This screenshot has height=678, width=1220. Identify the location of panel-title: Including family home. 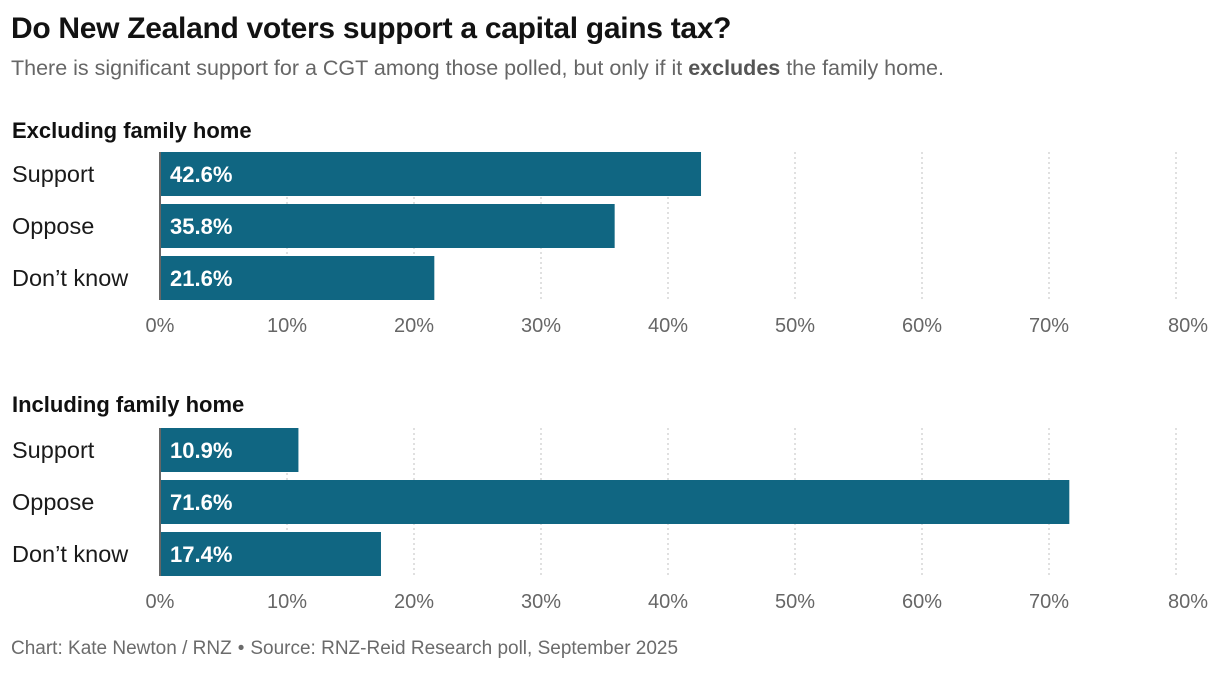
(128, 404).